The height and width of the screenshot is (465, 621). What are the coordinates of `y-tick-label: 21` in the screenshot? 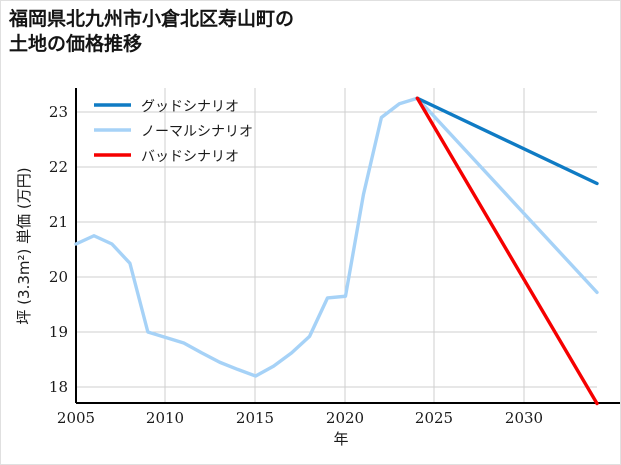 It's located at (58, 222).